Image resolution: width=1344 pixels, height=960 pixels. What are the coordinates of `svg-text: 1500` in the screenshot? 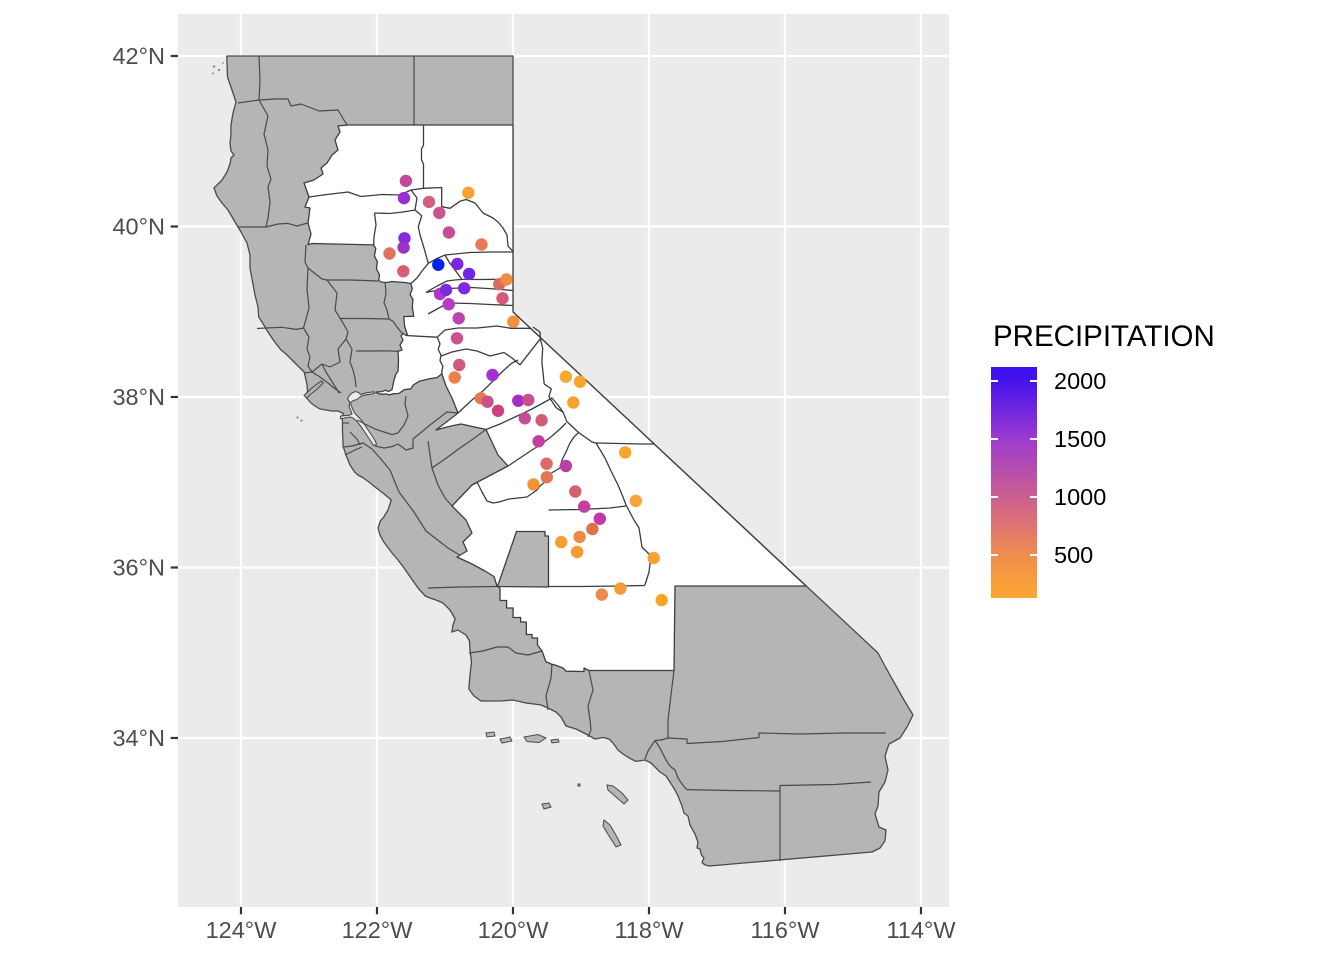 It's located at (1080, 439).